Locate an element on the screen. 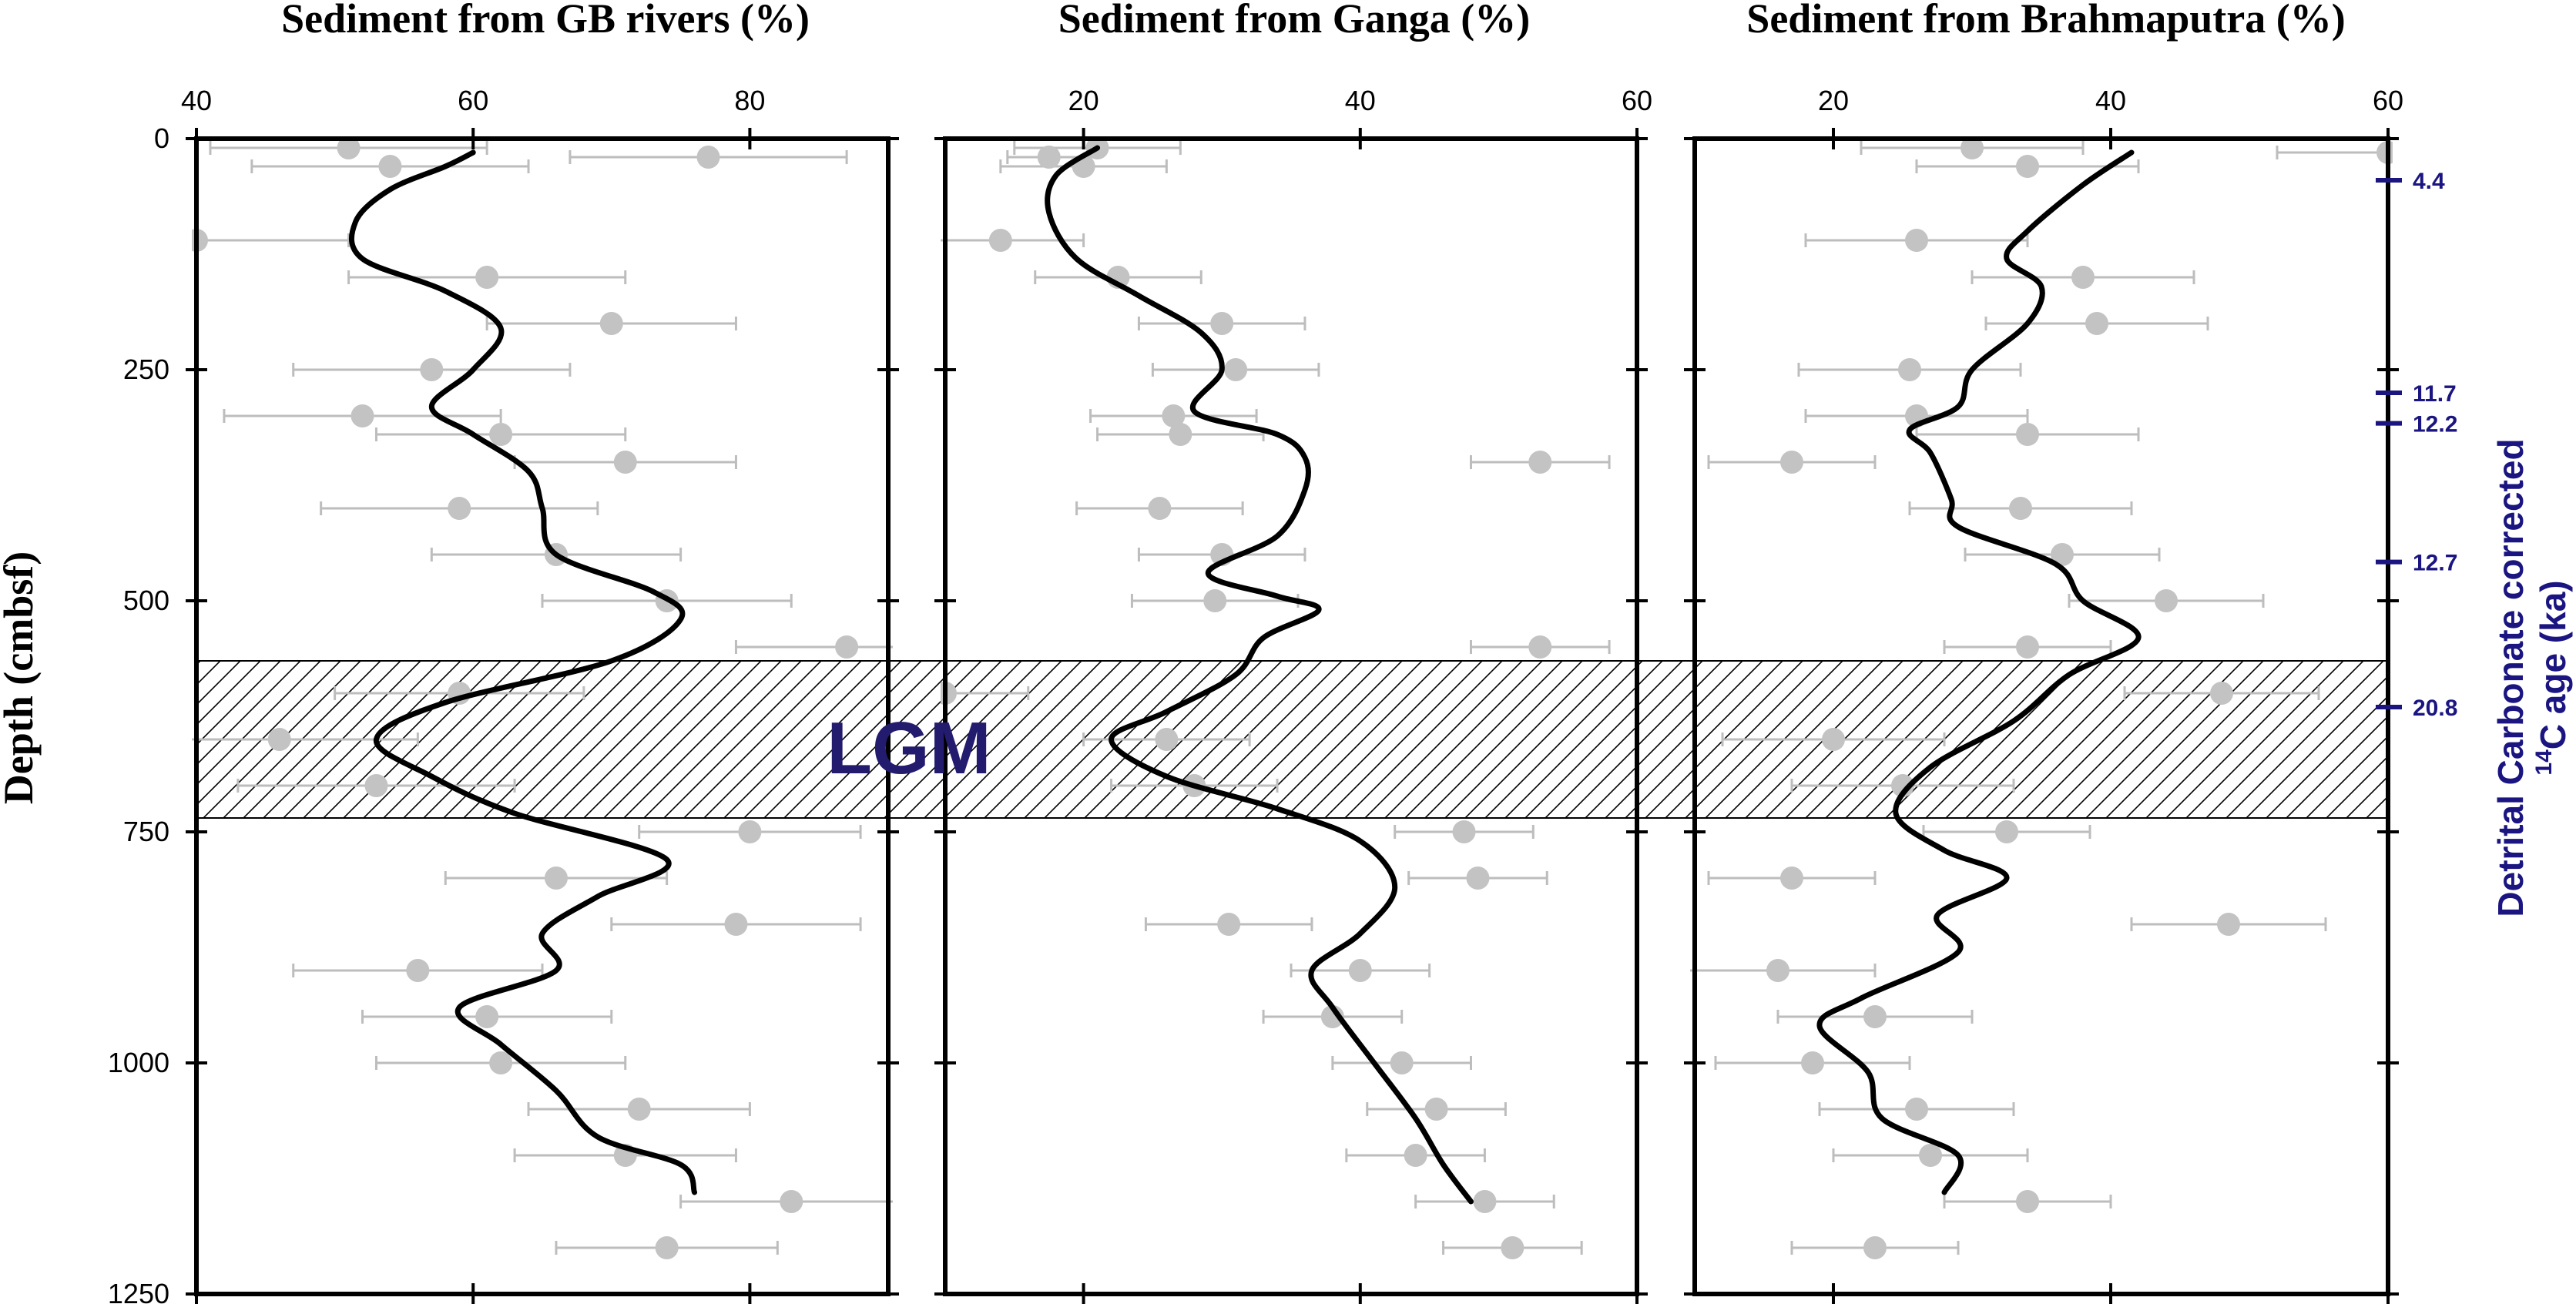  x-tick-label: 80 is located at coordinates (749, 100).